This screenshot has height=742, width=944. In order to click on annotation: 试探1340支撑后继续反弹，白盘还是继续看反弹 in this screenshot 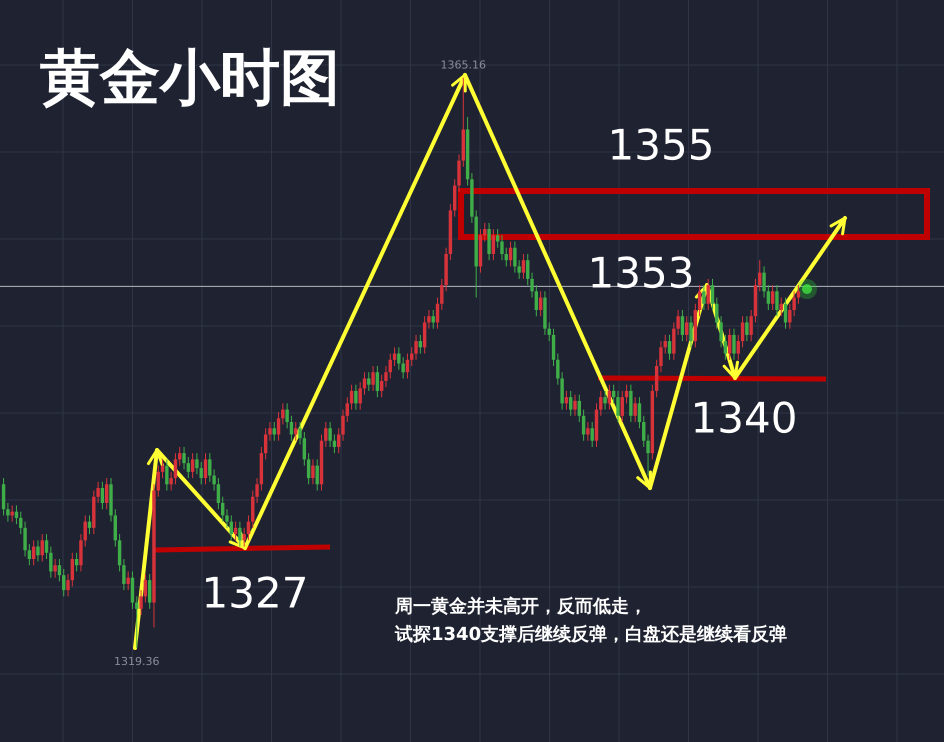, I will do `click(591, 634)`.